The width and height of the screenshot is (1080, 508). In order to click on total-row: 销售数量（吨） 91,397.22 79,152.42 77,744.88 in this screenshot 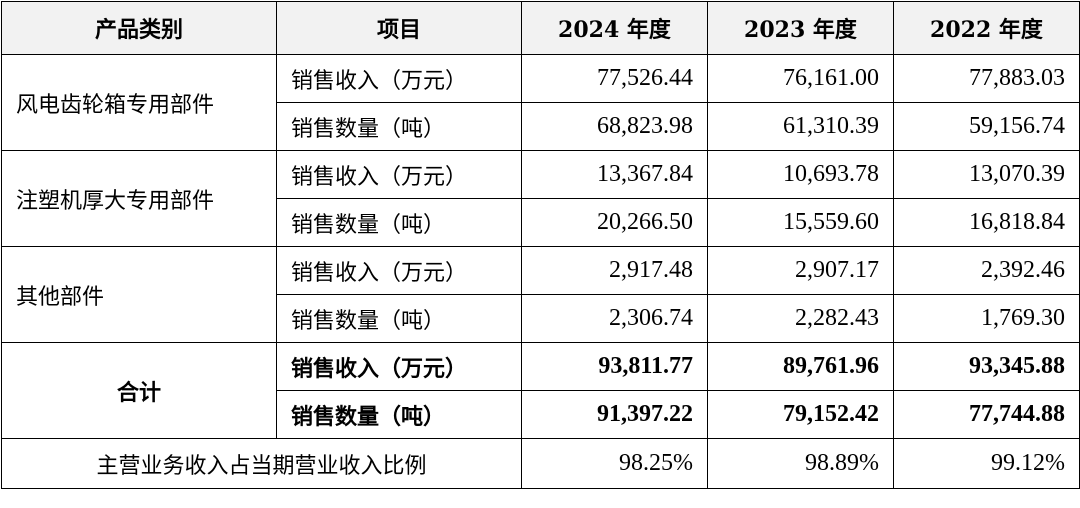, I will do `click(541, 414)`.